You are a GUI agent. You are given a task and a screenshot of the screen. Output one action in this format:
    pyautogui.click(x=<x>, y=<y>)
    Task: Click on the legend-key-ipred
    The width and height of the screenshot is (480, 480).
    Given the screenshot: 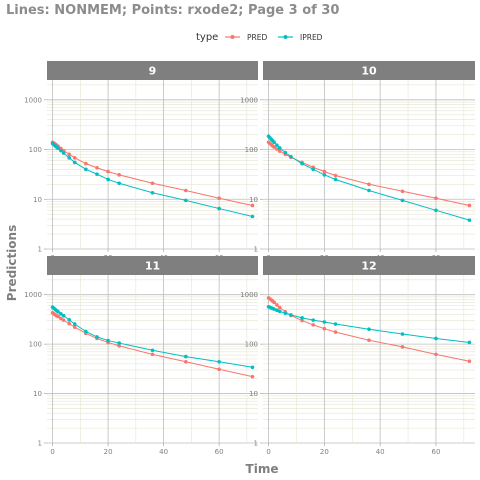 What is the action you would take?
    pyautogui.click(x=285, y=37)
    